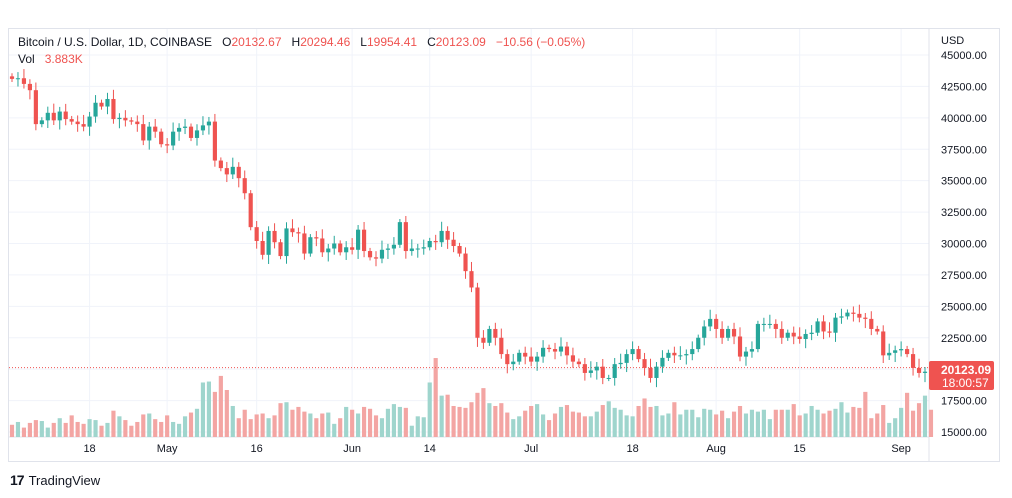  What do you see at coordinates (964, 276) in the screenshot?
I see `price-tick-label: 27500.00` at bounding box center [964, 276].